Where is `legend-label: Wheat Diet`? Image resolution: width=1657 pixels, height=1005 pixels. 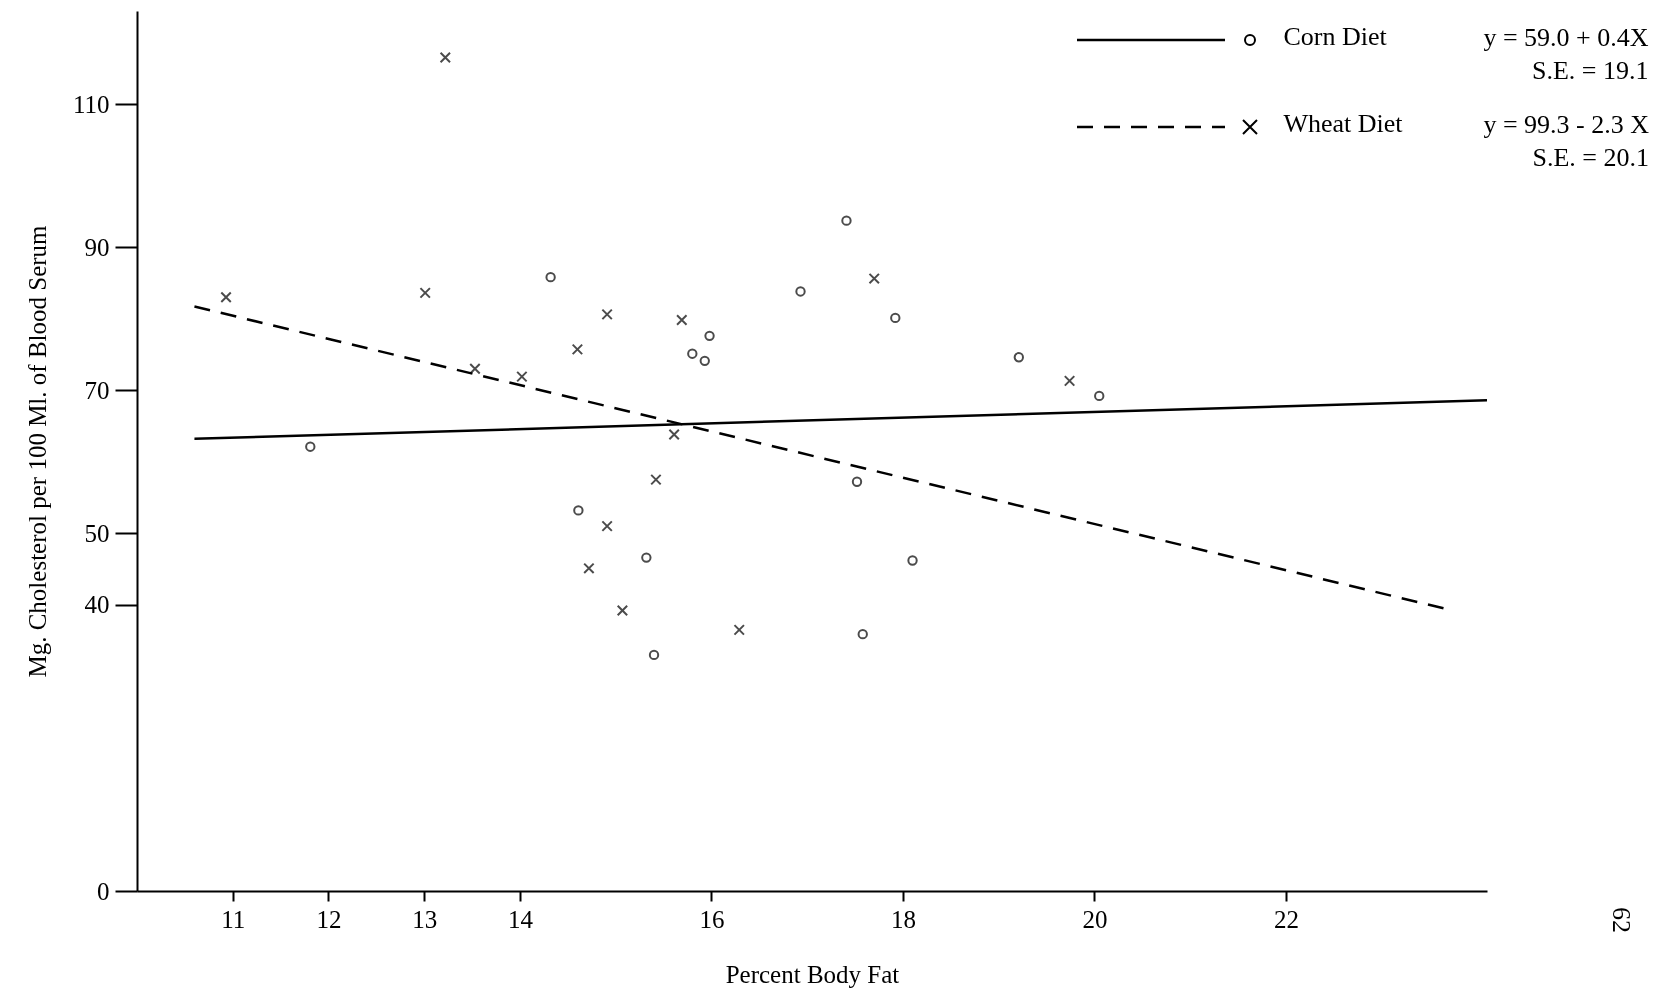 legend-label: Wheat Diet is located at coordinates (1343, 124).